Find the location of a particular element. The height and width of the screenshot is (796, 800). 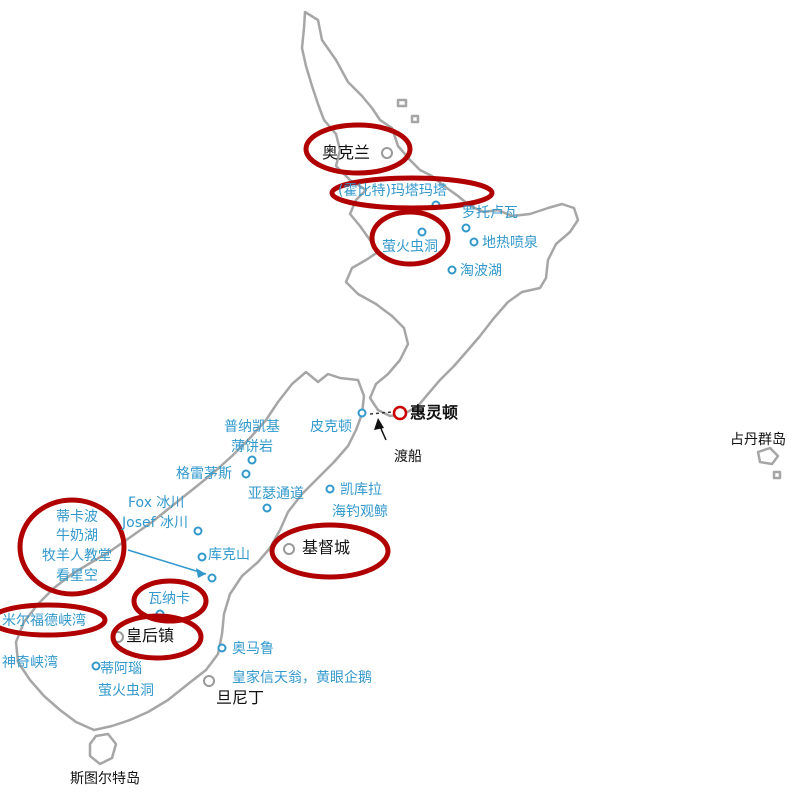

christchurch-highlight is located at coordinates (330, 551).